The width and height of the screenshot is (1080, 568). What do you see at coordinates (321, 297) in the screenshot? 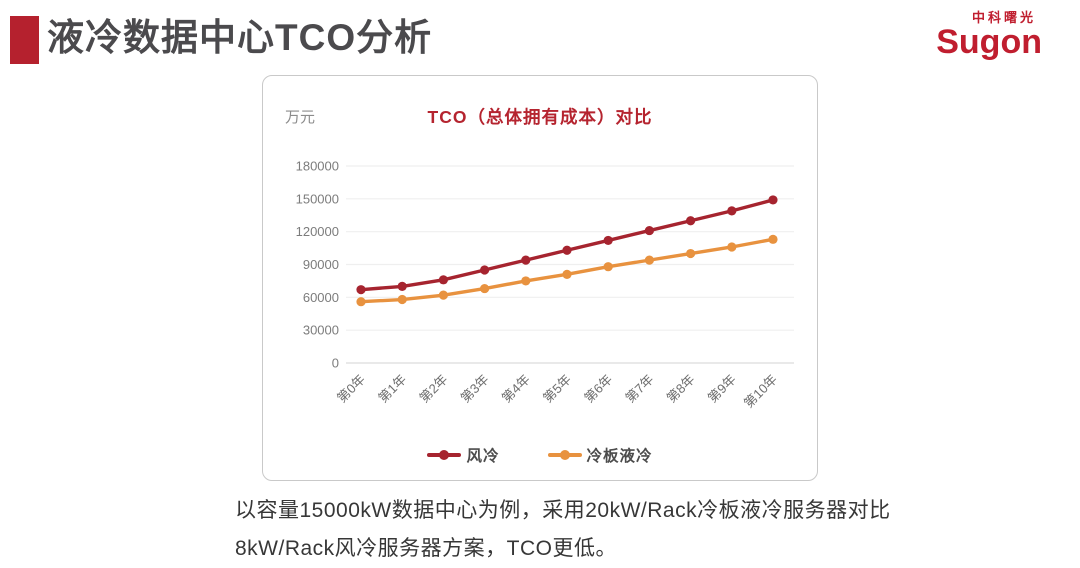
I see `y-tick-label: 60000` at bounding box center [321, 297].